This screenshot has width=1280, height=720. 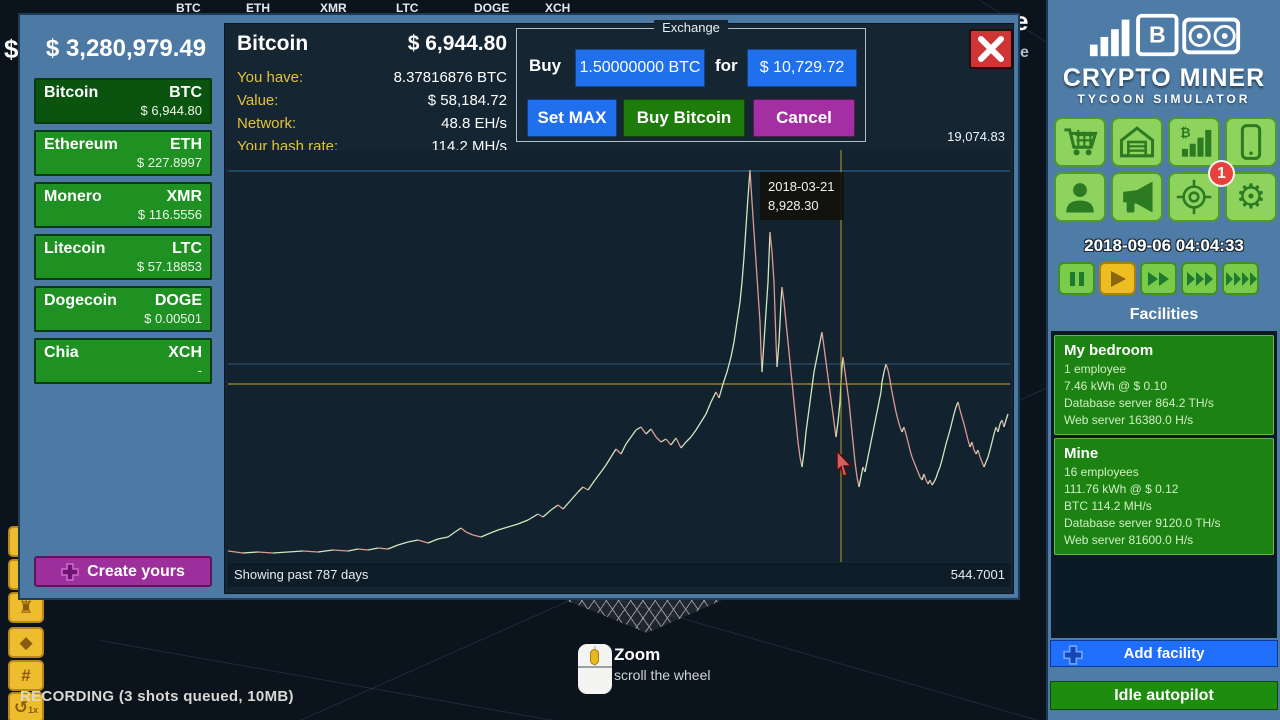 I want to click on megaphone-icon, so click(x=1138, y=197).